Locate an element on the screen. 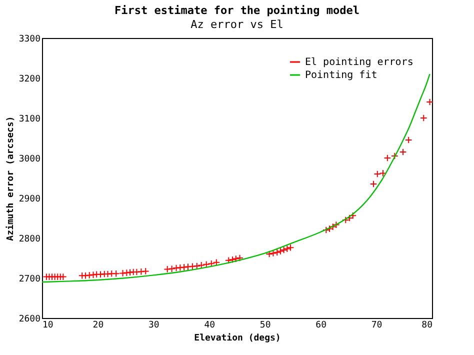 This screenshot has height=355, width=474. y-tick-label: 2800 is located at coordinates (29, 239).